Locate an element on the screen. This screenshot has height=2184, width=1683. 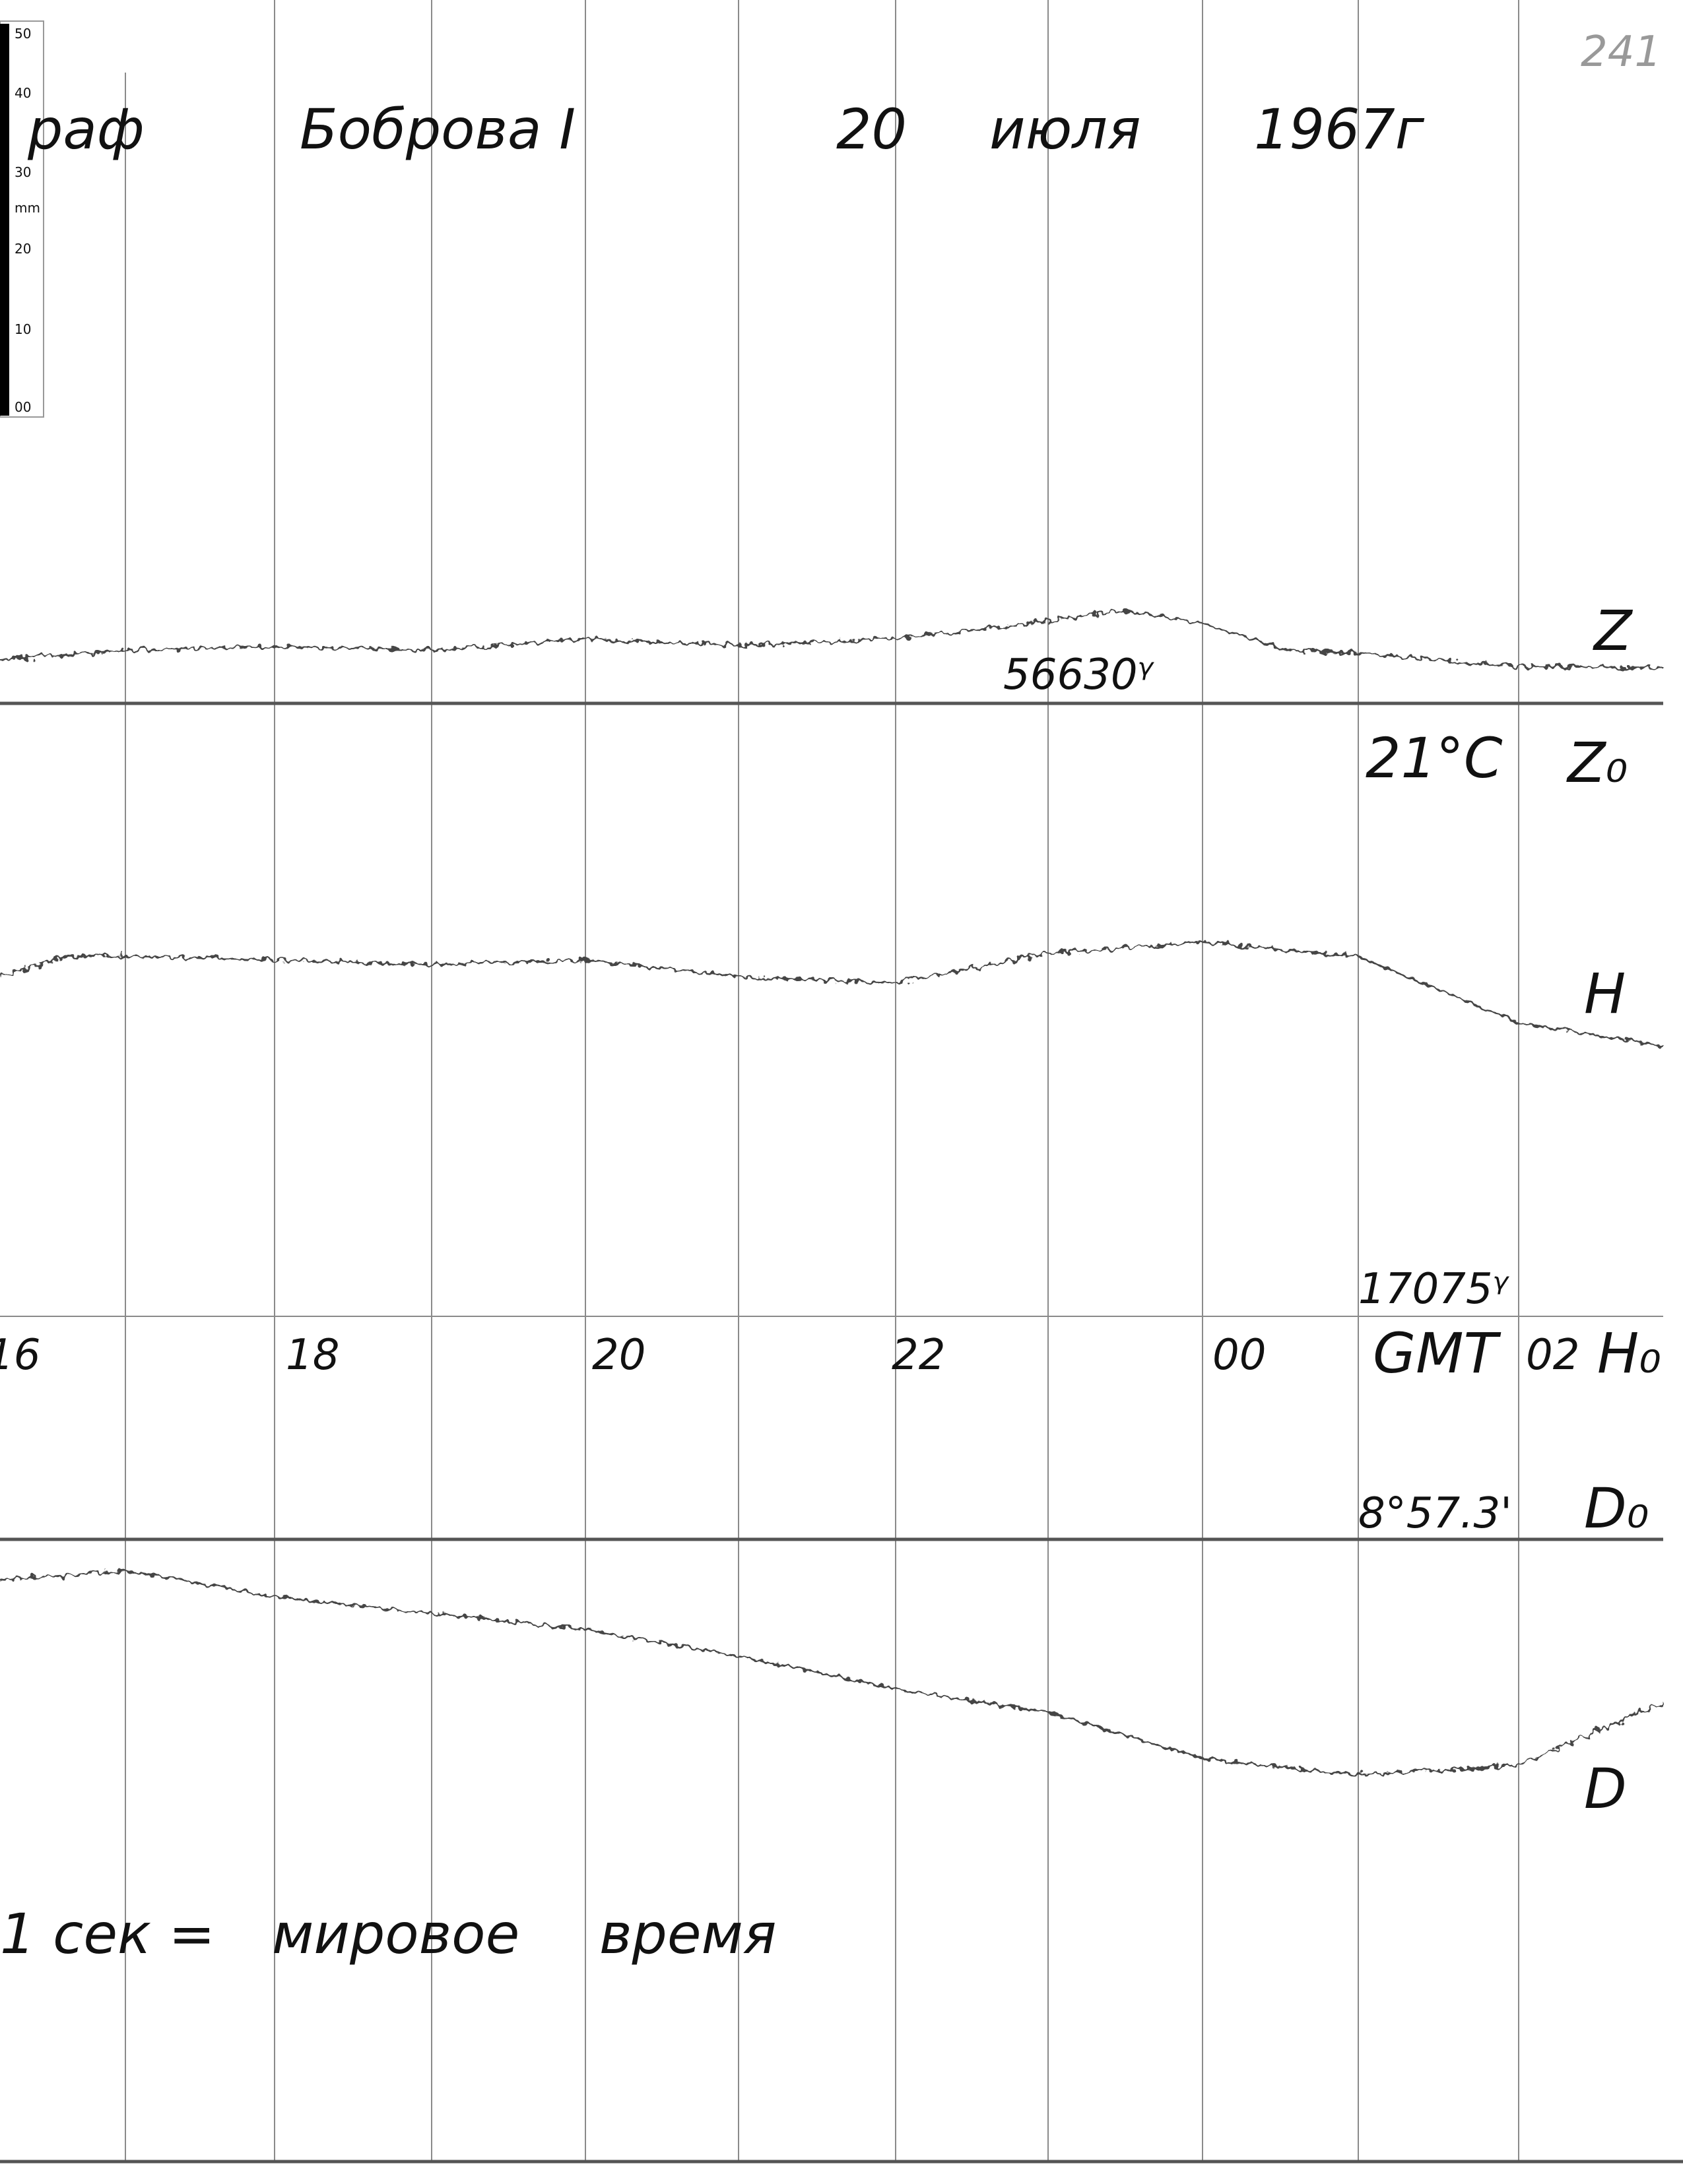
scale-label: mm is located at coordinates (27, 208).